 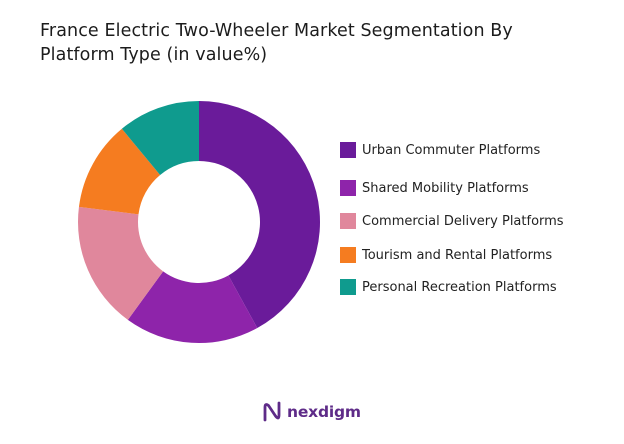 What do you see at coordinates (192, 307) in the screenshot?
I see `donut-slice-shared-mobility-platforms` at bounding box center [192, 307].